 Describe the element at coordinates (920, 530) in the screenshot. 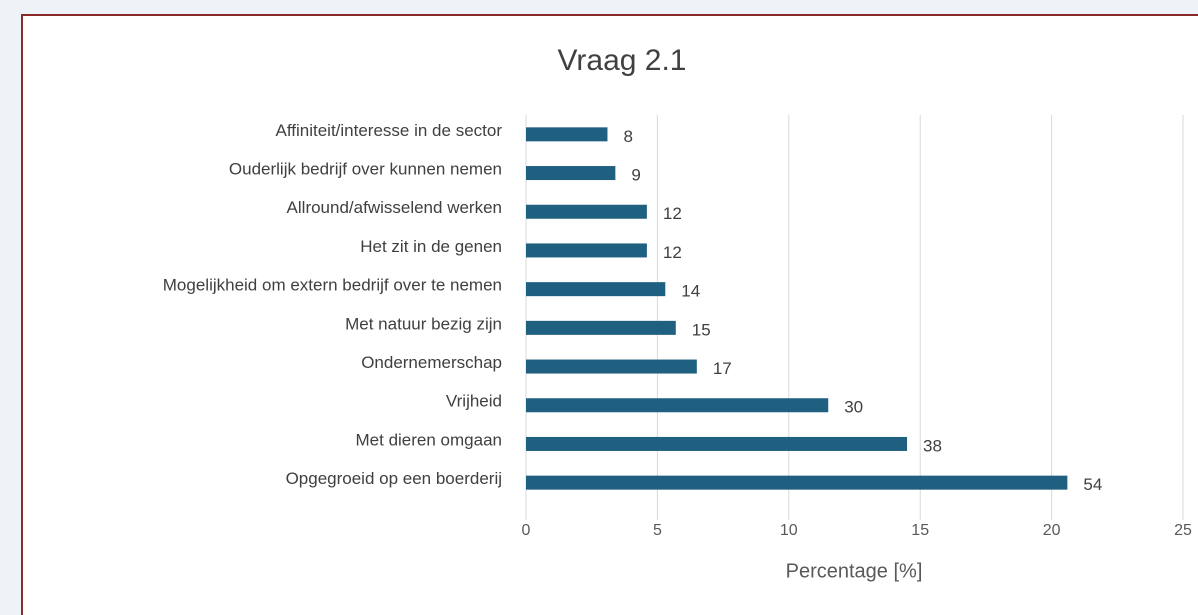

I see `x-tick-label: 15` at that location.